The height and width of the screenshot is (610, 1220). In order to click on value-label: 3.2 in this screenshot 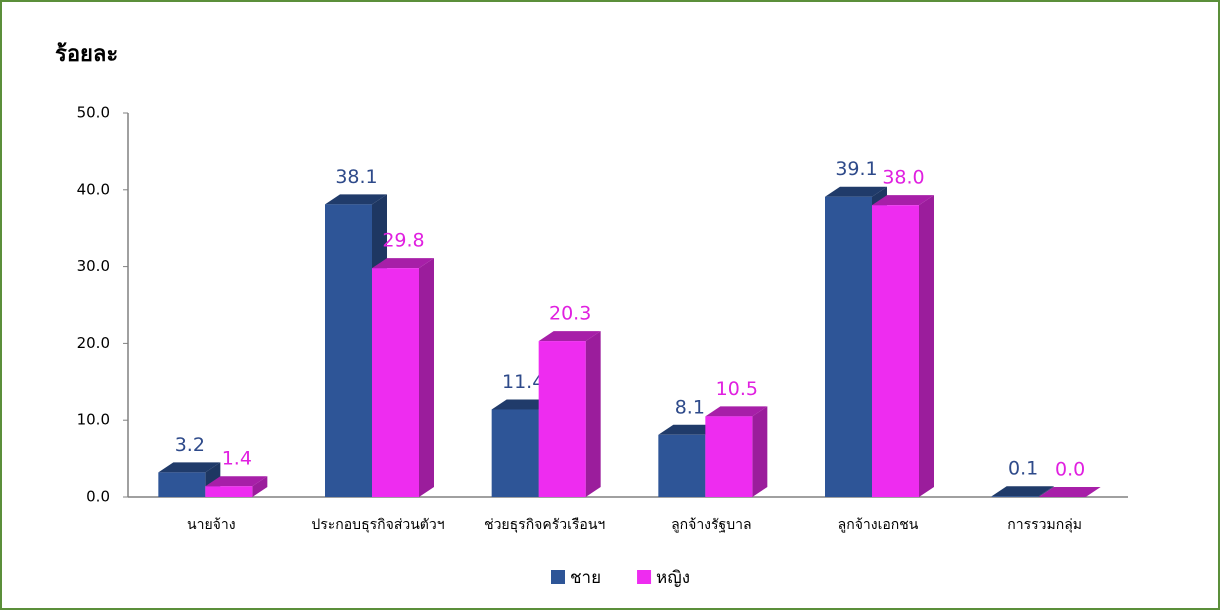, I will do `click(190, 445)`.